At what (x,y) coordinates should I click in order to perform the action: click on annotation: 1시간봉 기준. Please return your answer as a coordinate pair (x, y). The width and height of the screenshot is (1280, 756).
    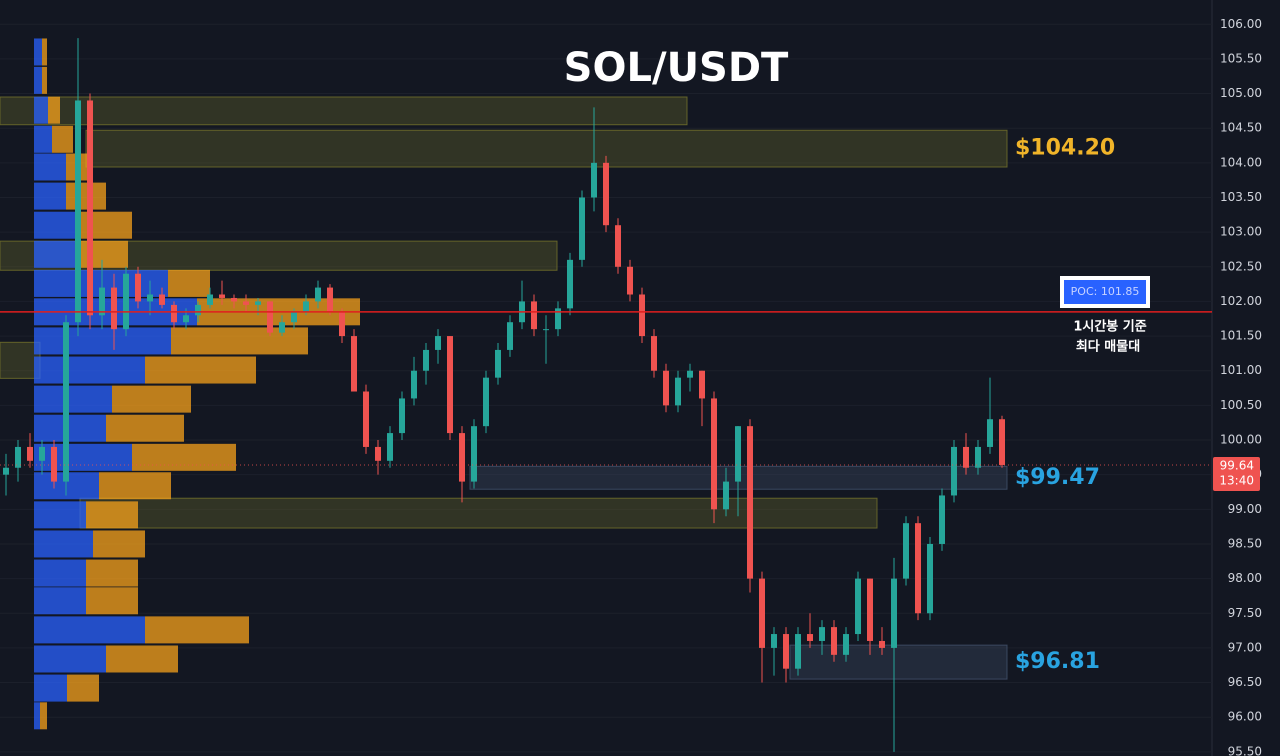
    Looking at the image, I should click on (1109, 327).